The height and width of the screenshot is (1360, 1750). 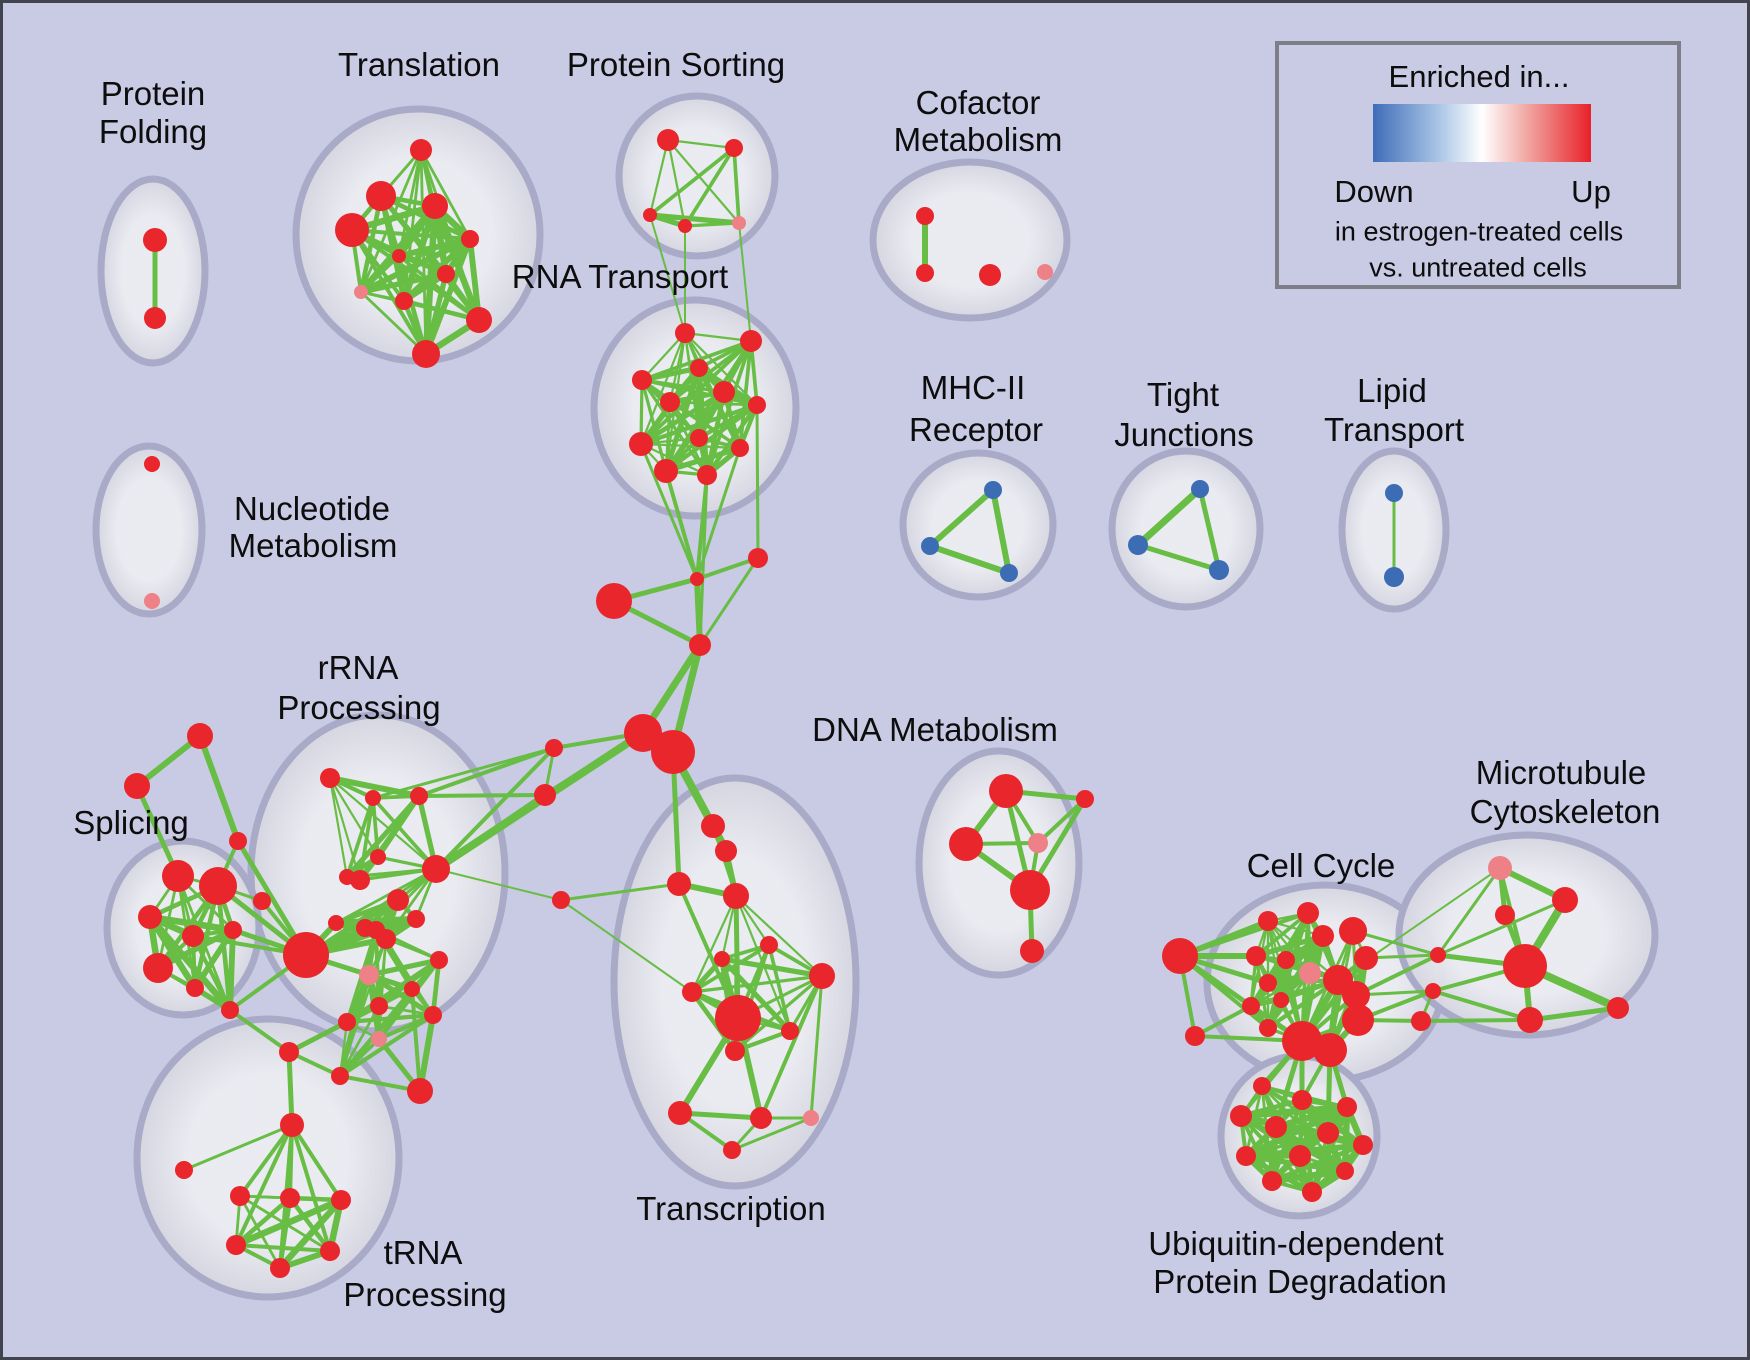 What do you see at coordinates (1045, 272) in the screenshot?
I see `gene-set-node-cm3` at bounding box center [1045, 272].